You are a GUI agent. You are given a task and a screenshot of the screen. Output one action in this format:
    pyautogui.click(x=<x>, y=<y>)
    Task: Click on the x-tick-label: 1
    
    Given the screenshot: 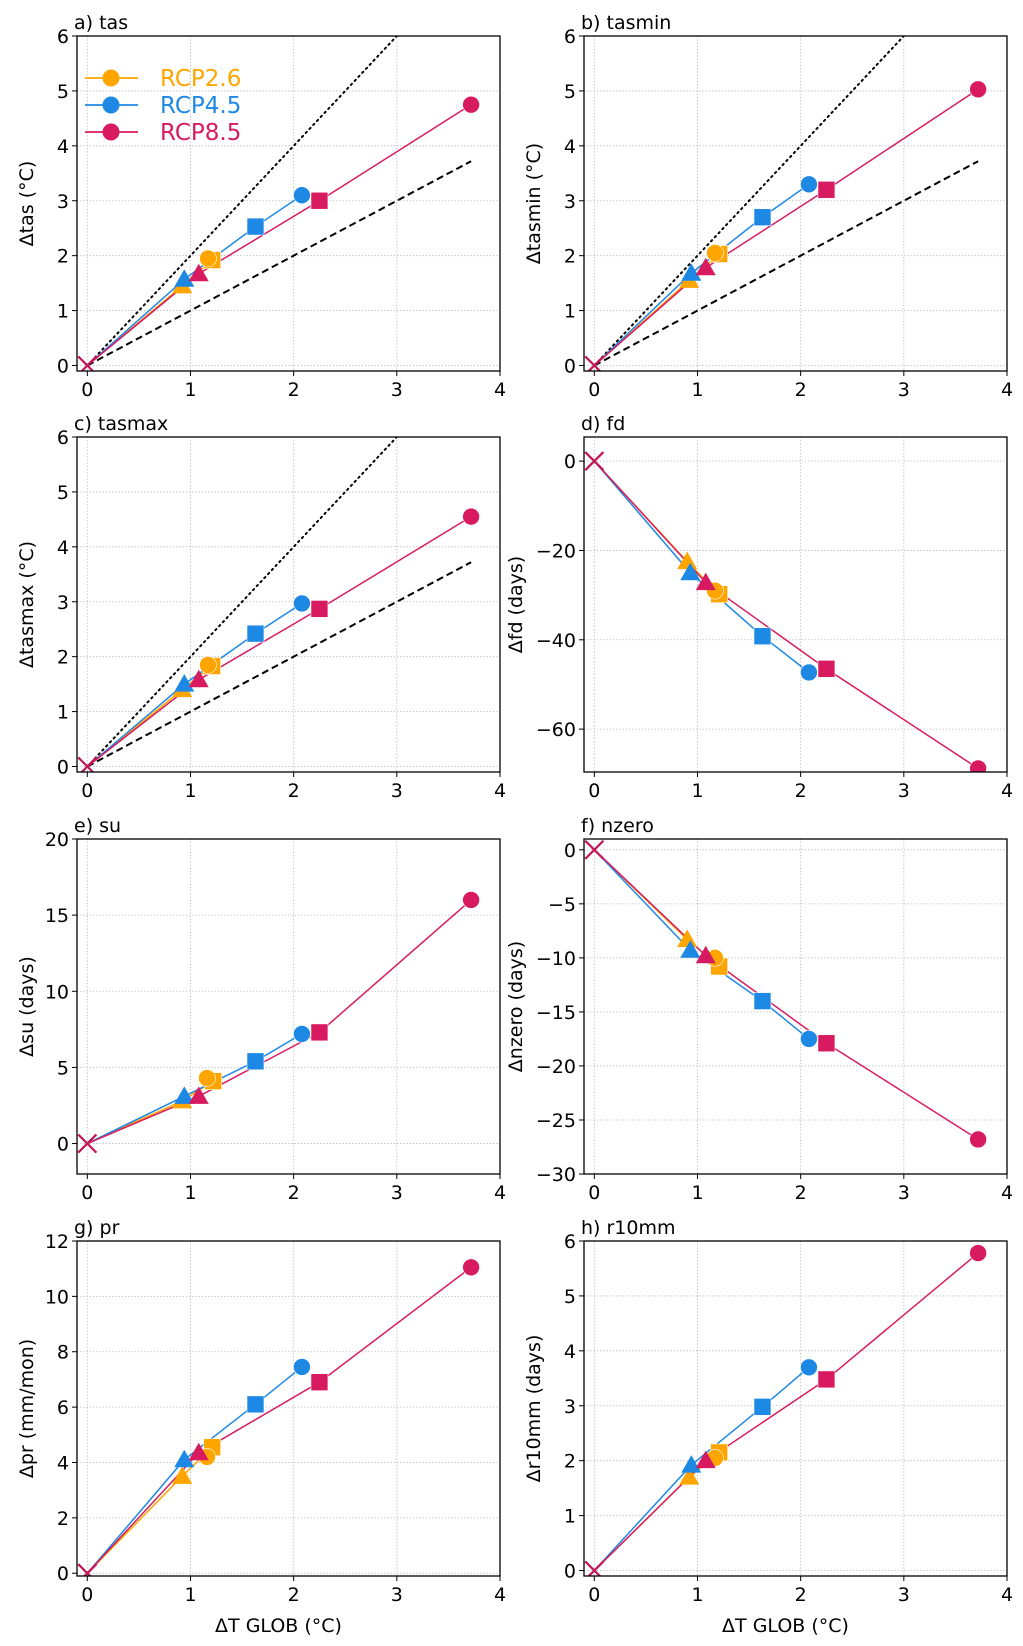 What is the action you would take?
    pyautogui.click(x=697, y=1193)
    